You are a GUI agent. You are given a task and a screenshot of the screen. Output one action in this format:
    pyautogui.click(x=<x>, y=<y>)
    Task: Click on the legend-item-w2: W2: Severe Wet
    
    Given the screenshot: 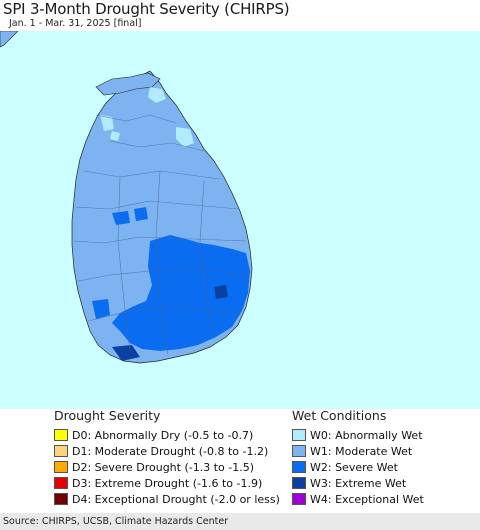 What is the action you would take?
    pyautogui.click(x=358, y=467)
    